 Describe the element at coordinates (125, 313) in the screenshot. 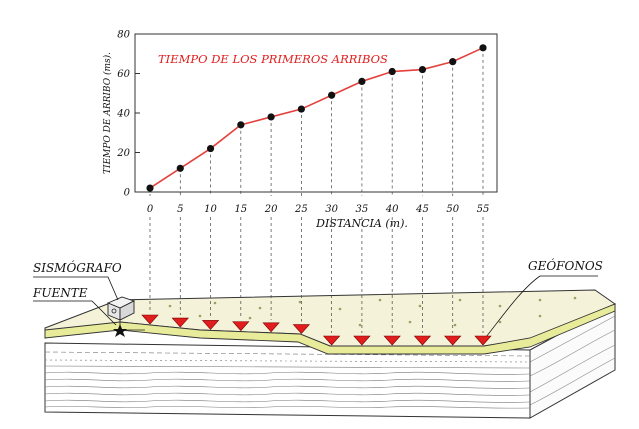

I see `seismograph-device` at that location.